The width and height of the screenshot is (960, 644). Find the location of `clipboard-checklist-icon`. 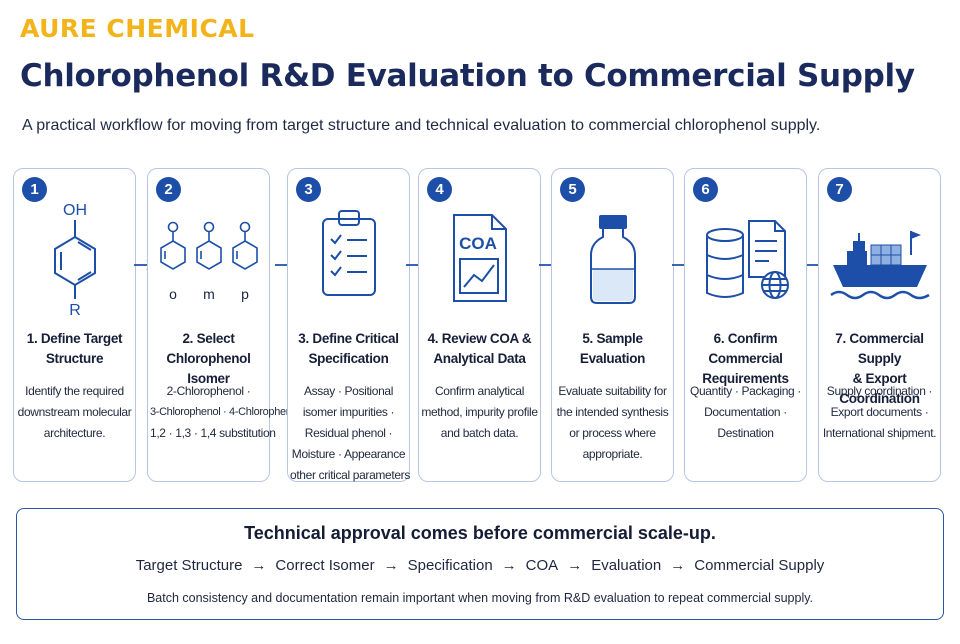

clipboard-checklist-icon is located at coordinates (348, 253).